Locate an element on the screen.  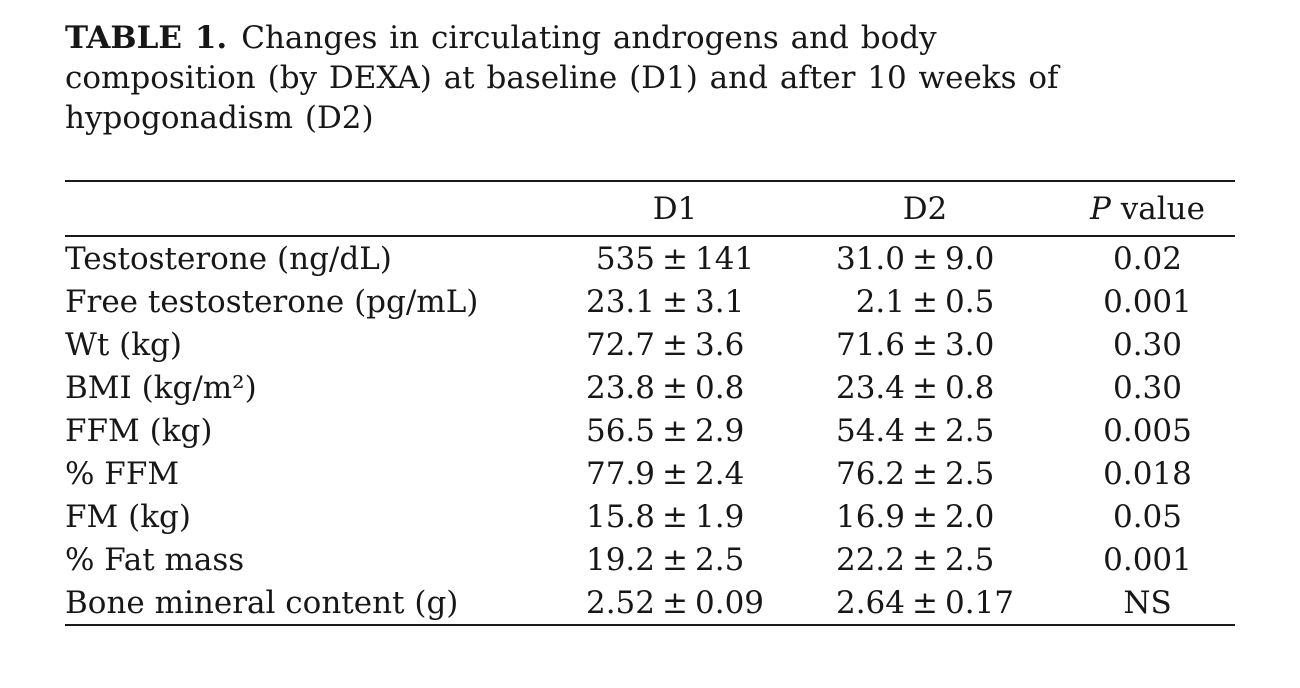
d1-value-cell: 77.9 ±2.4 is located at coordinates (675, 473).